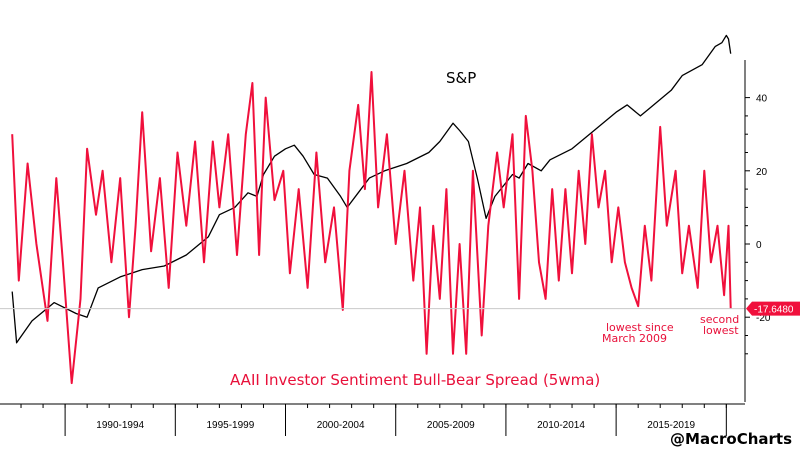  What do you see at coordinates (461, 78) in the screenshot?
I see `sp-label: S&P` at bounding box center [461, 78].